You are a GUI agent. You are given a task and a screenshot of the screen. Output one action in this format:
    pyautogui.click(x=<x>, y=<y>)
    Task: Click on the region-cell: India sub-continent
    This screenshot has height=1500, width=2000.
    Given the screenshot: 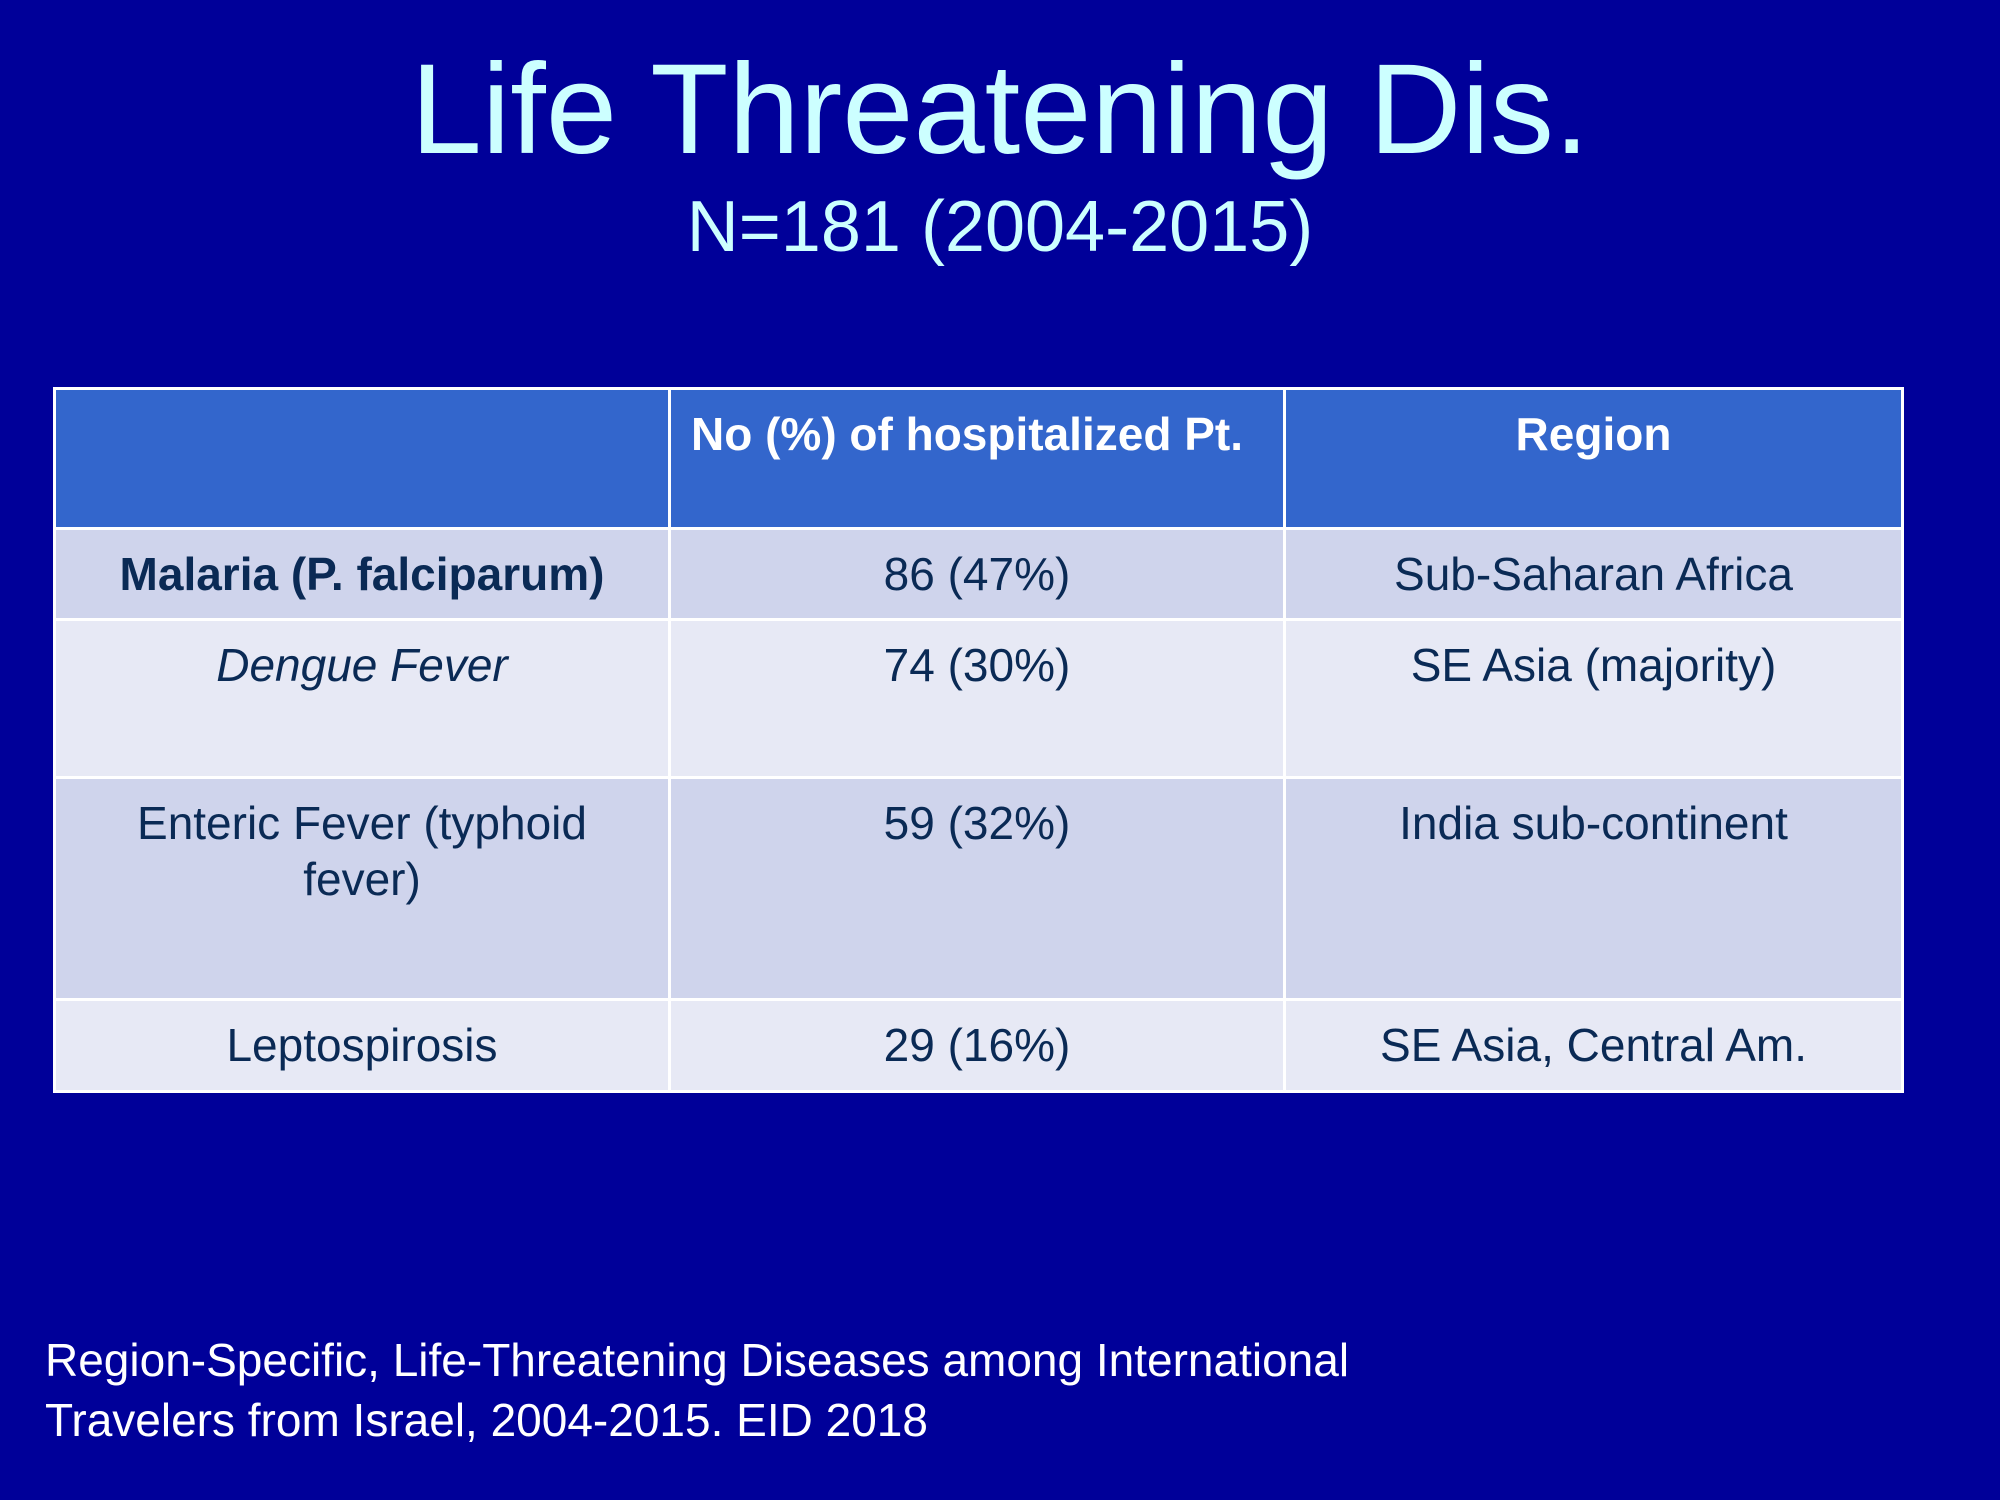 What is the action you would take?
    pyautogui.click(x=1593, y=888)
    